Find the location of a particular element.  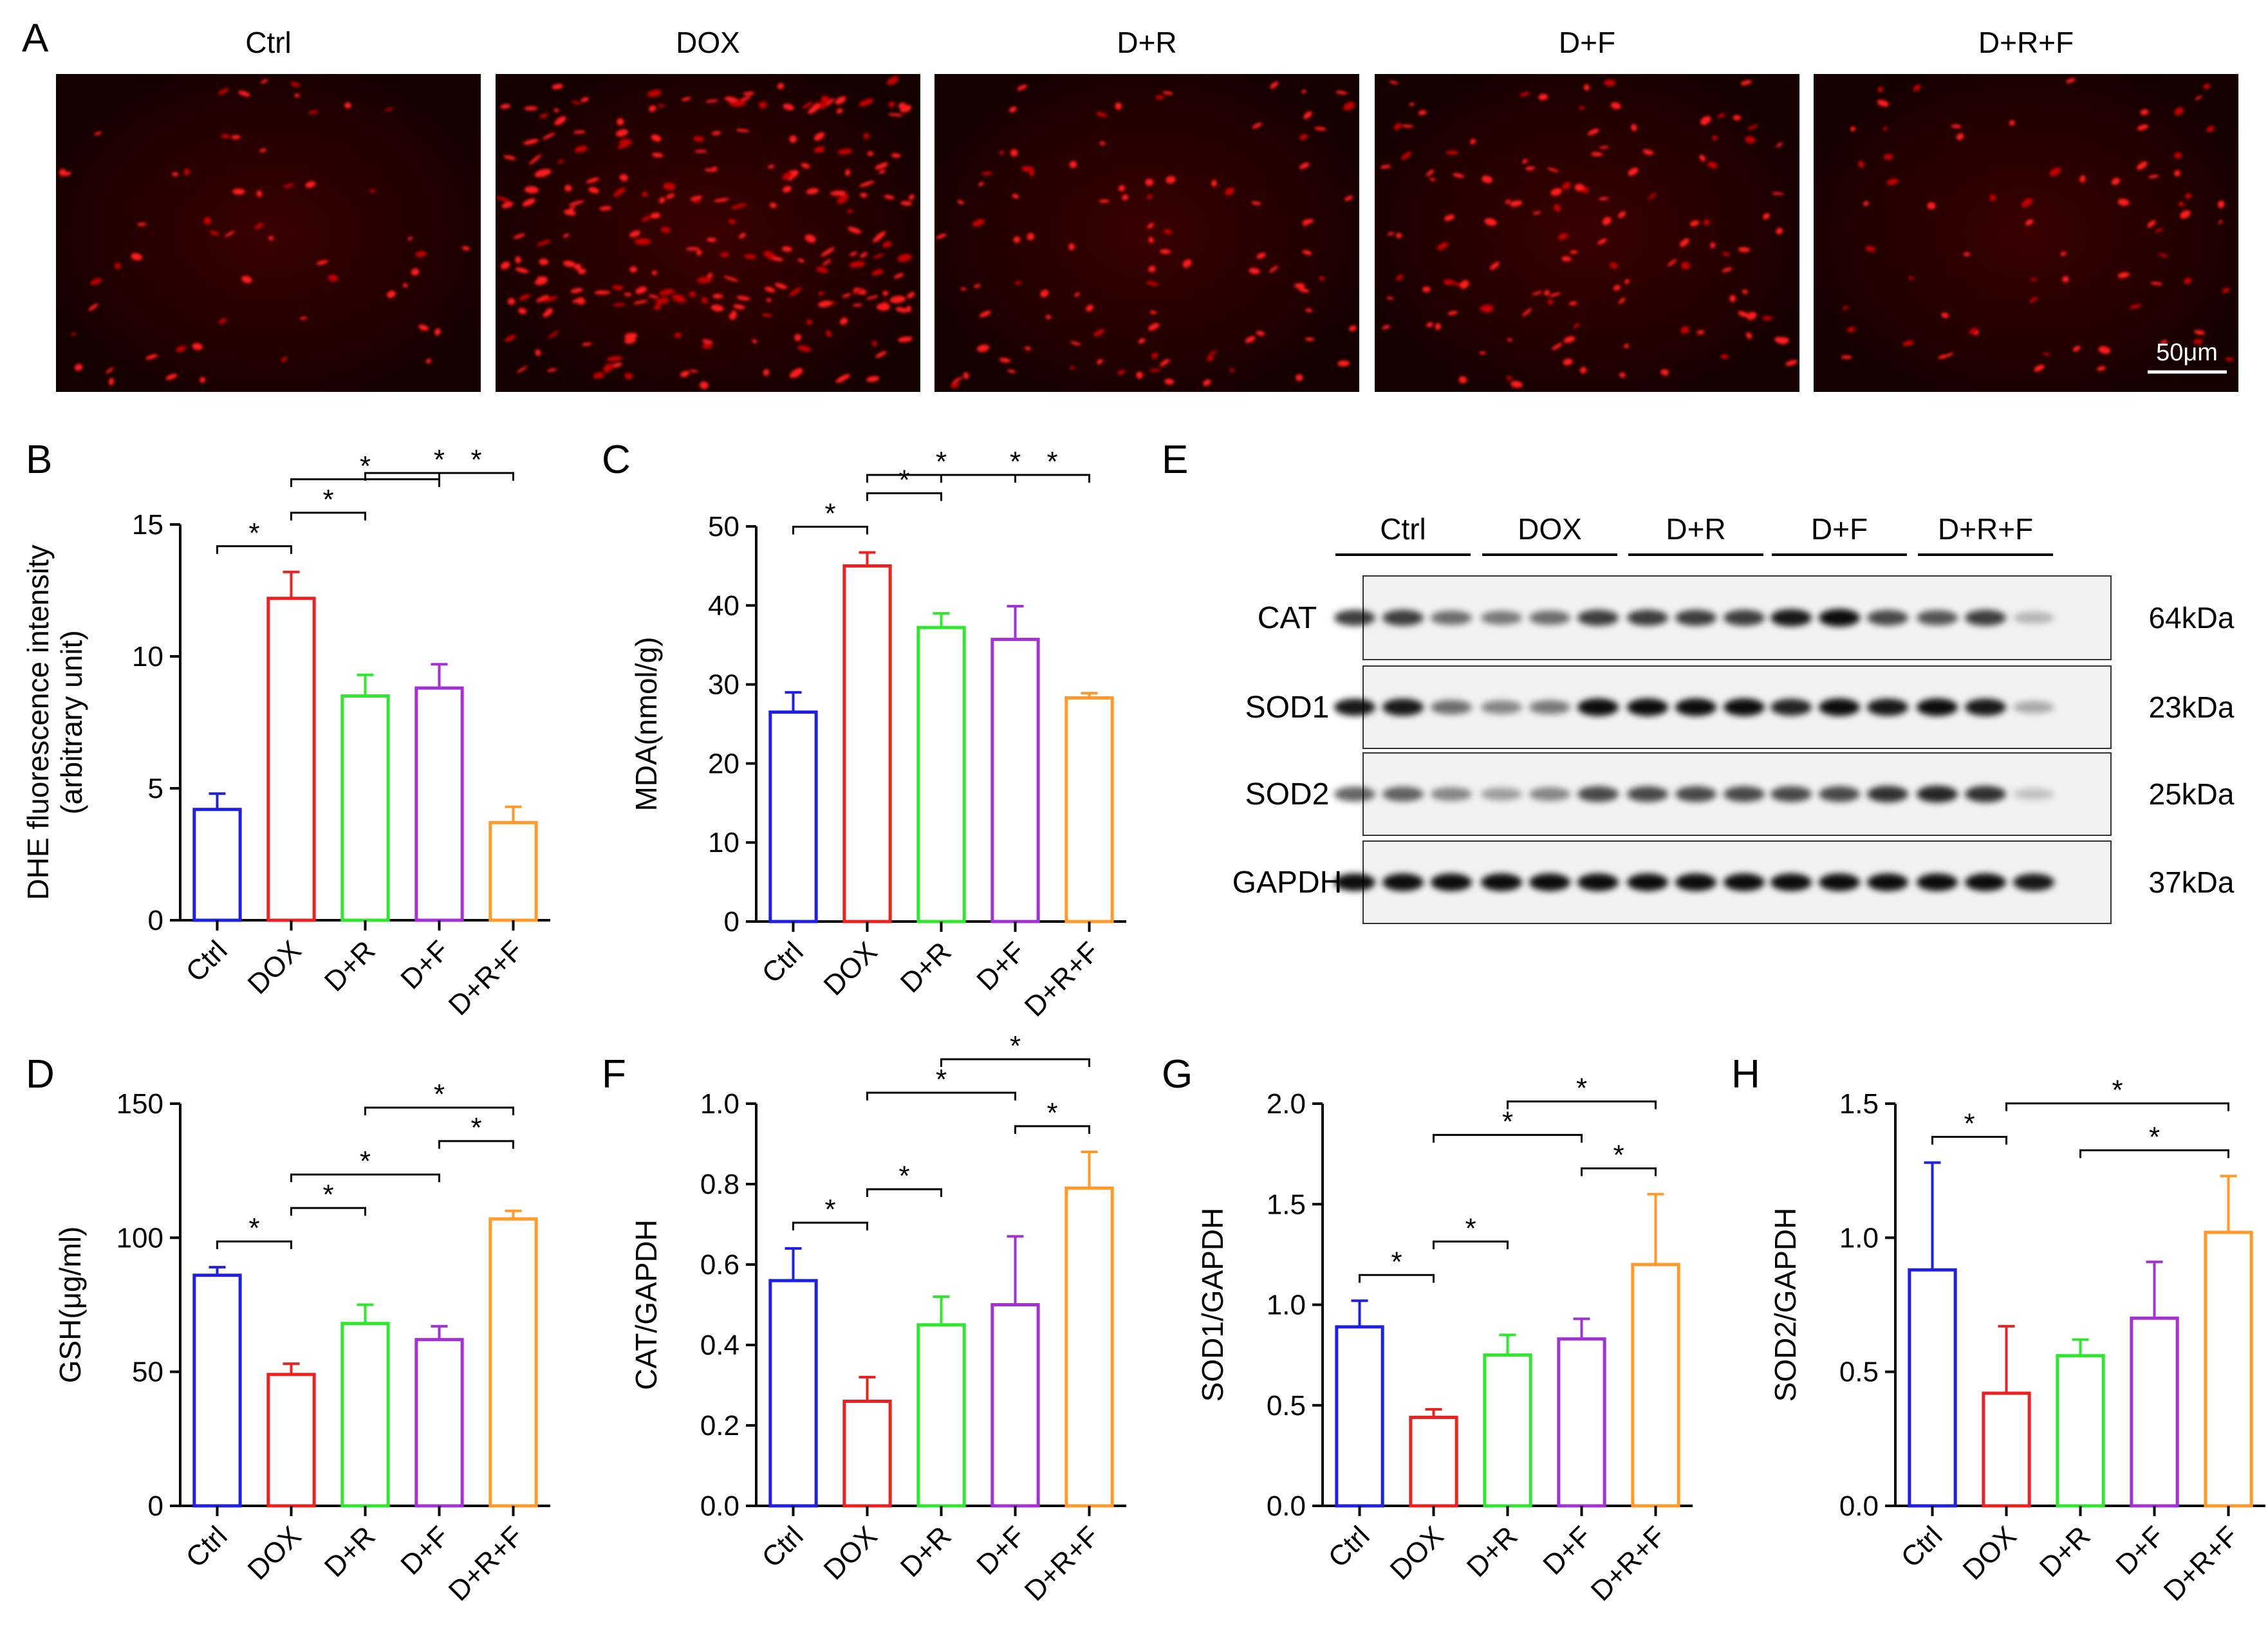

panel-letter-g: G is located at coordinates (1177, 1074).